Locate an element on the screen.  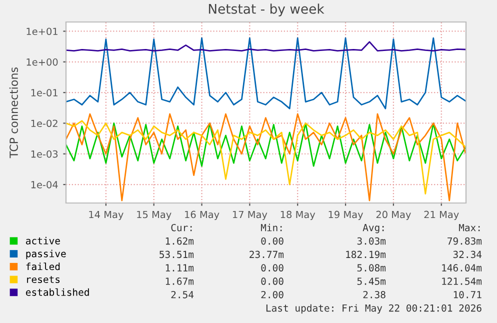
text: 2.38 is located at coordinates (374, 294).